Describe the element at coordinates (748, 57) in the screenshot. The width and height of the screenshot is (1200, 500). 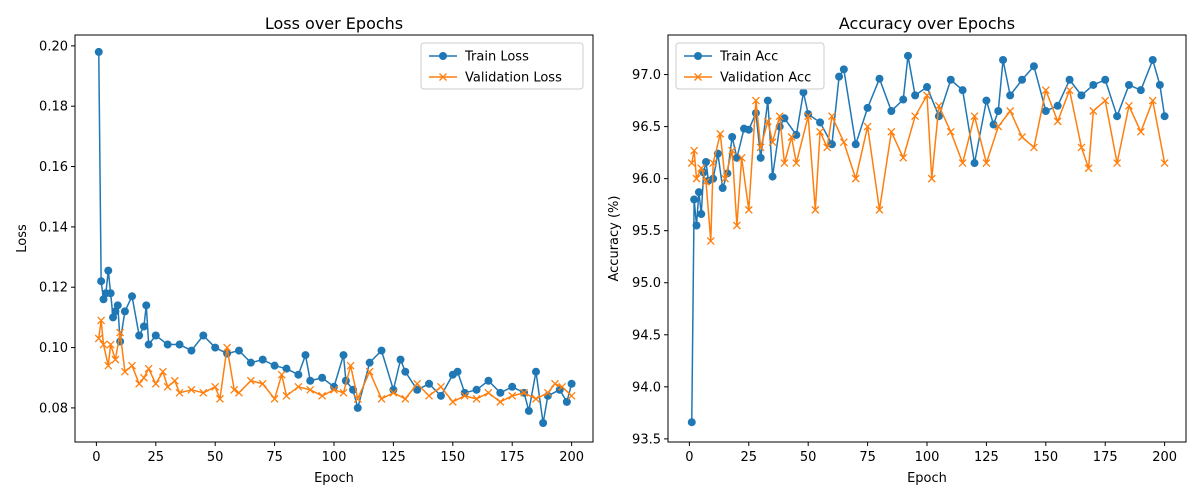
I see `legend-label: Train Acc` at that location.